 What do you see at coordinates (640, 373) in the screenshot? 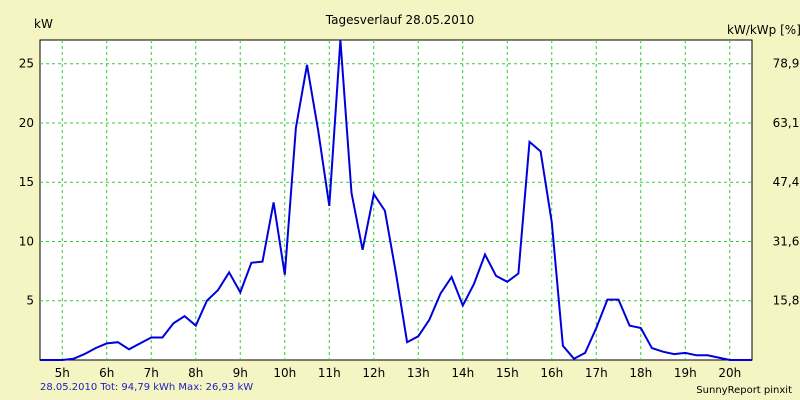
I see `x-tick-label: 18h` at bounding box center [640, 373].